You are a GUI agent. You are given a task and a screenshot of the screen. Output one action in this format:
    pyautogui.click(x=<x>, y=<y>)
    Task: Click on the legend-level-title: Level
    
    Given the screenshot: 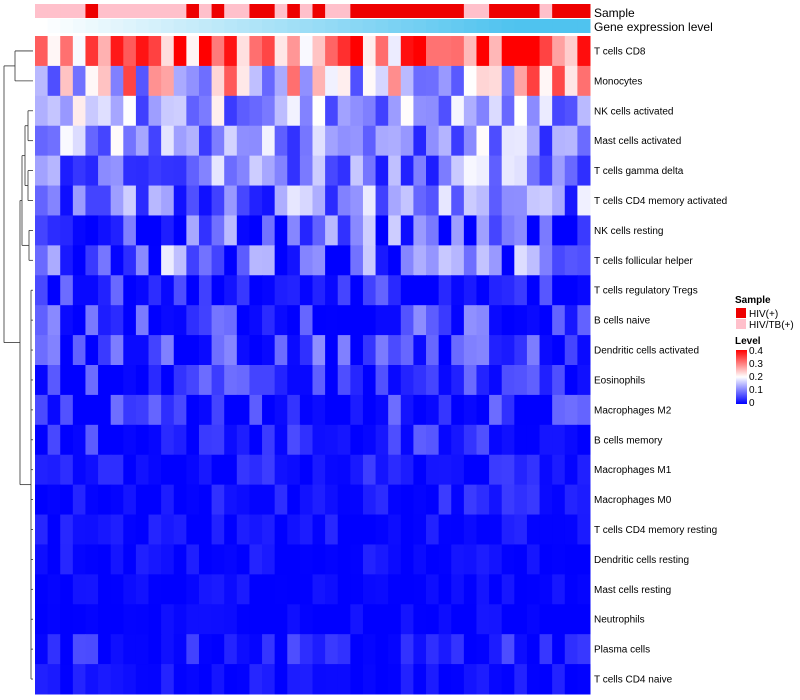 What is the action you would take?
    pyautogui.click(x=748, y=341)
    